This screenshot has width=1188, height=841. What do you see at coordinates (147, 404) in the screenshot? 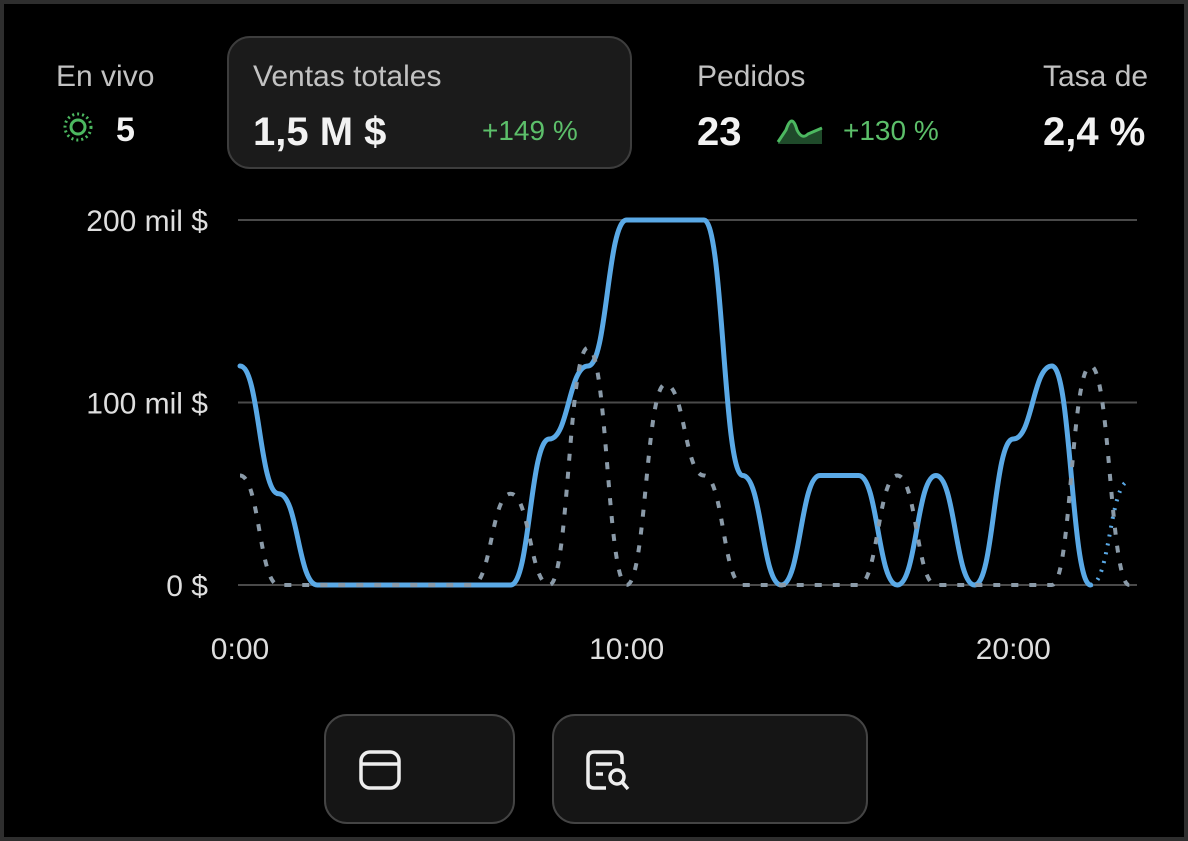
I see `y-tick-label: 100 mil $` at bounding box center [147, 404].